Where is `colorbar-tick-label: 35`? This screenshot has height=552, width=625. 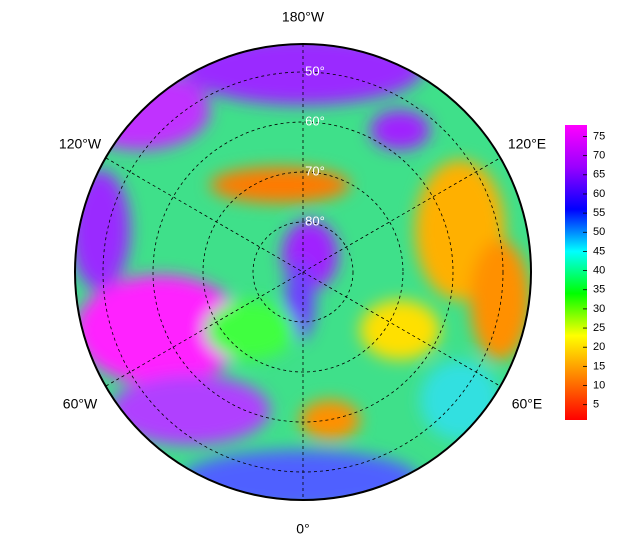
colorbar-tick-label: 35 is located at coordinates (599, 290).